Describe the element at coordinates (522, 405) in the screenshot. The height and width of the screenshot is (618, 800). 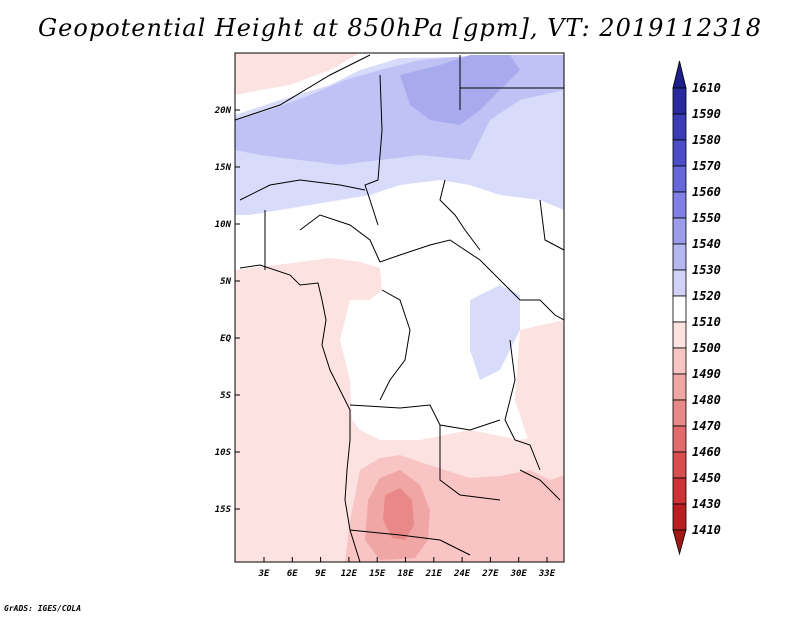
I see `border-lakes` at that location.